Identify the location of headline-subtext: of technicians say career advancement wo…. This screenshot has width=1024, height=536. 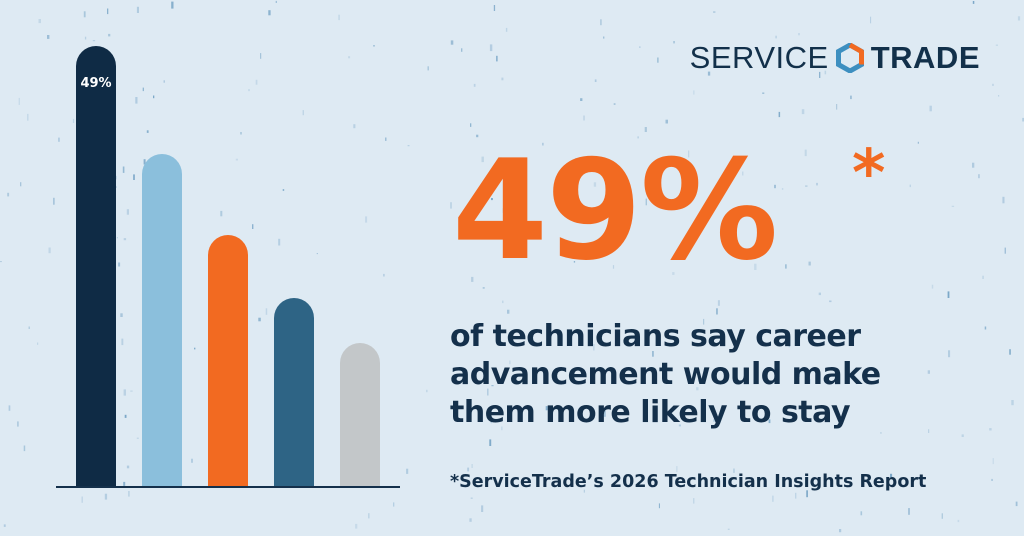
(730, 375).